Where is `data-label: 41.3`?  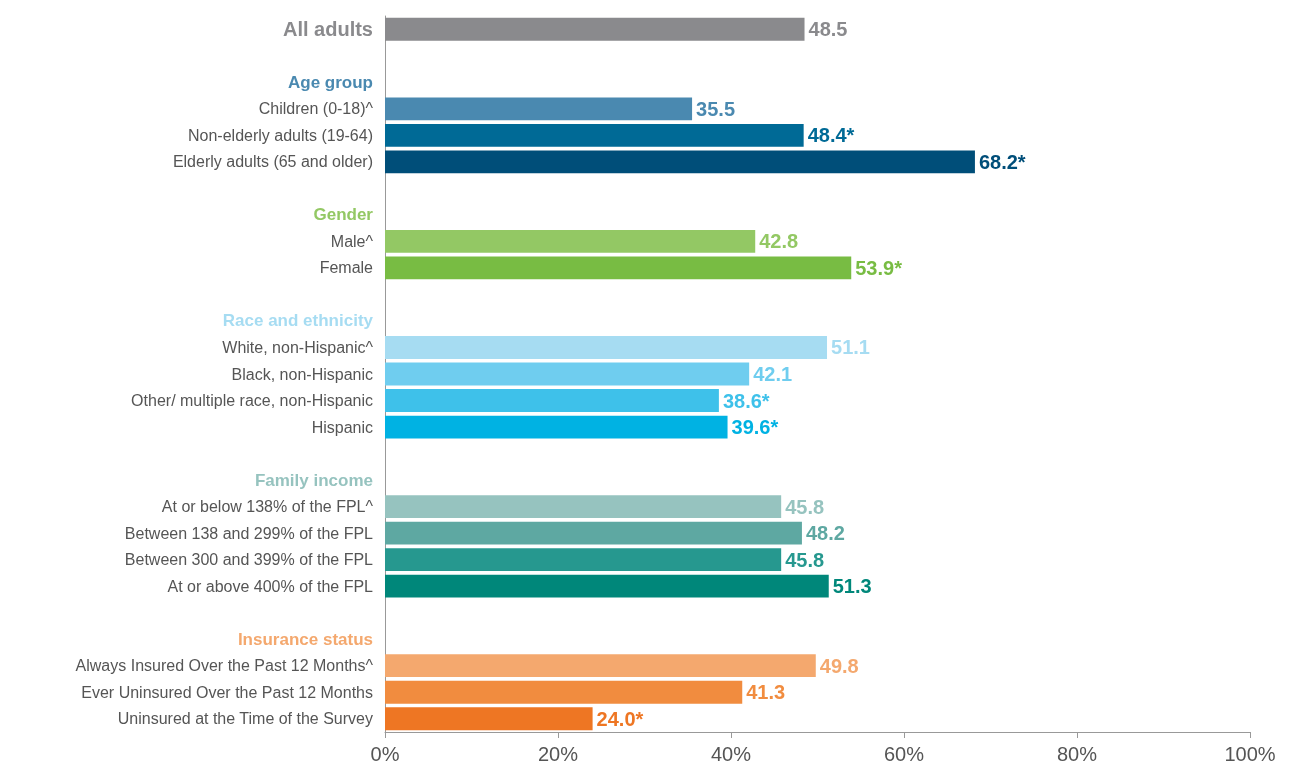
data-label: 41.3 is located at coordinates (766, 692).